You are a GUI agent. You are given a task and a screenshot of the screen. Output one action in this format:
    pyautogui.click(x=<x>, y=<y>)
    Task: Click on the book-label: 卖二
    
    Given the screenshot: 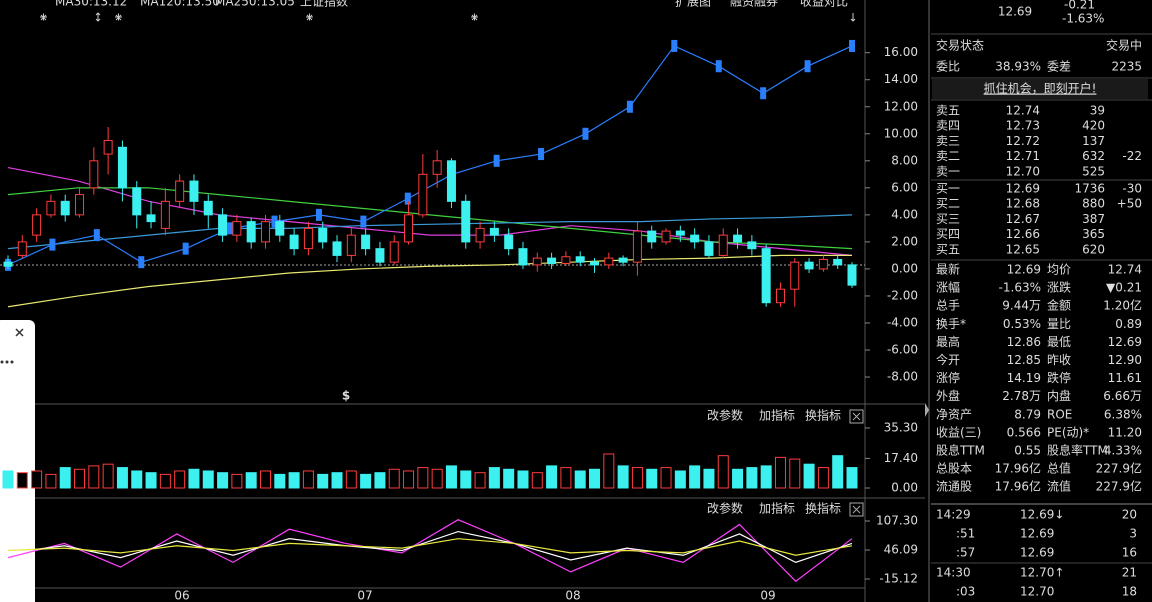 What is the action you would take?
    pyautogui.click(x=948, y=156)
    